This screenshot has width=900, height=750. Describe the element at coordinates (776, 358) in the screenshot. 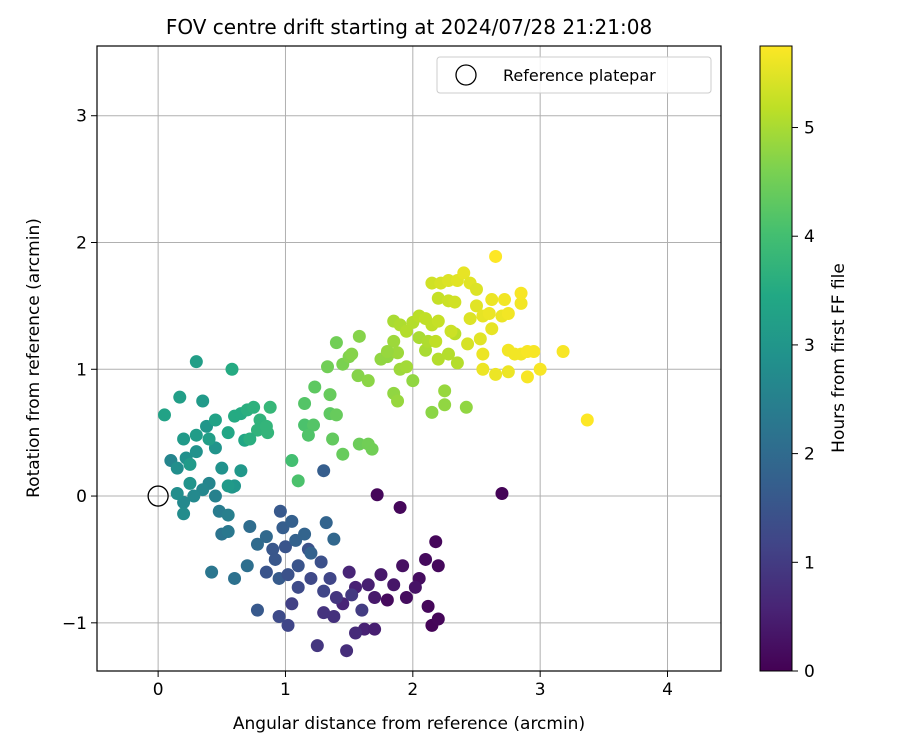

I see `colorbar-gradient` at that location.